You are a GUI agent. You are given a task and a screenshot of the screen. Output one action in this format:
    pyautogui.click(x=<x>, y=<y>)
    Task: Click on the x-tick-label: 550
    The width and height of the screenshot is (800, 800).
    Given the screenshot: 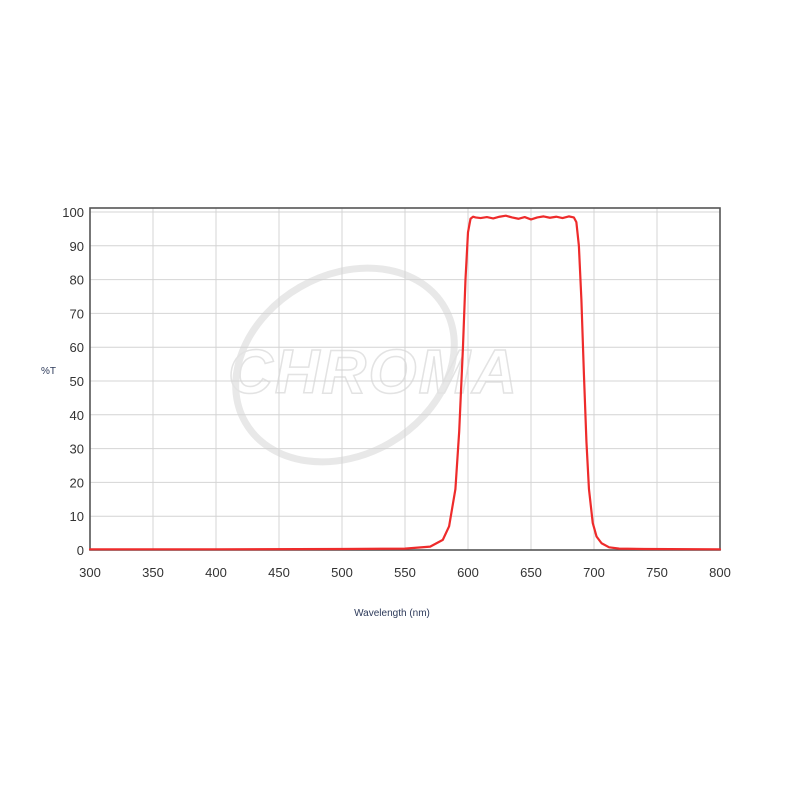 What is the action you would take?
    pyautogui.click(x=405, y=572)
    